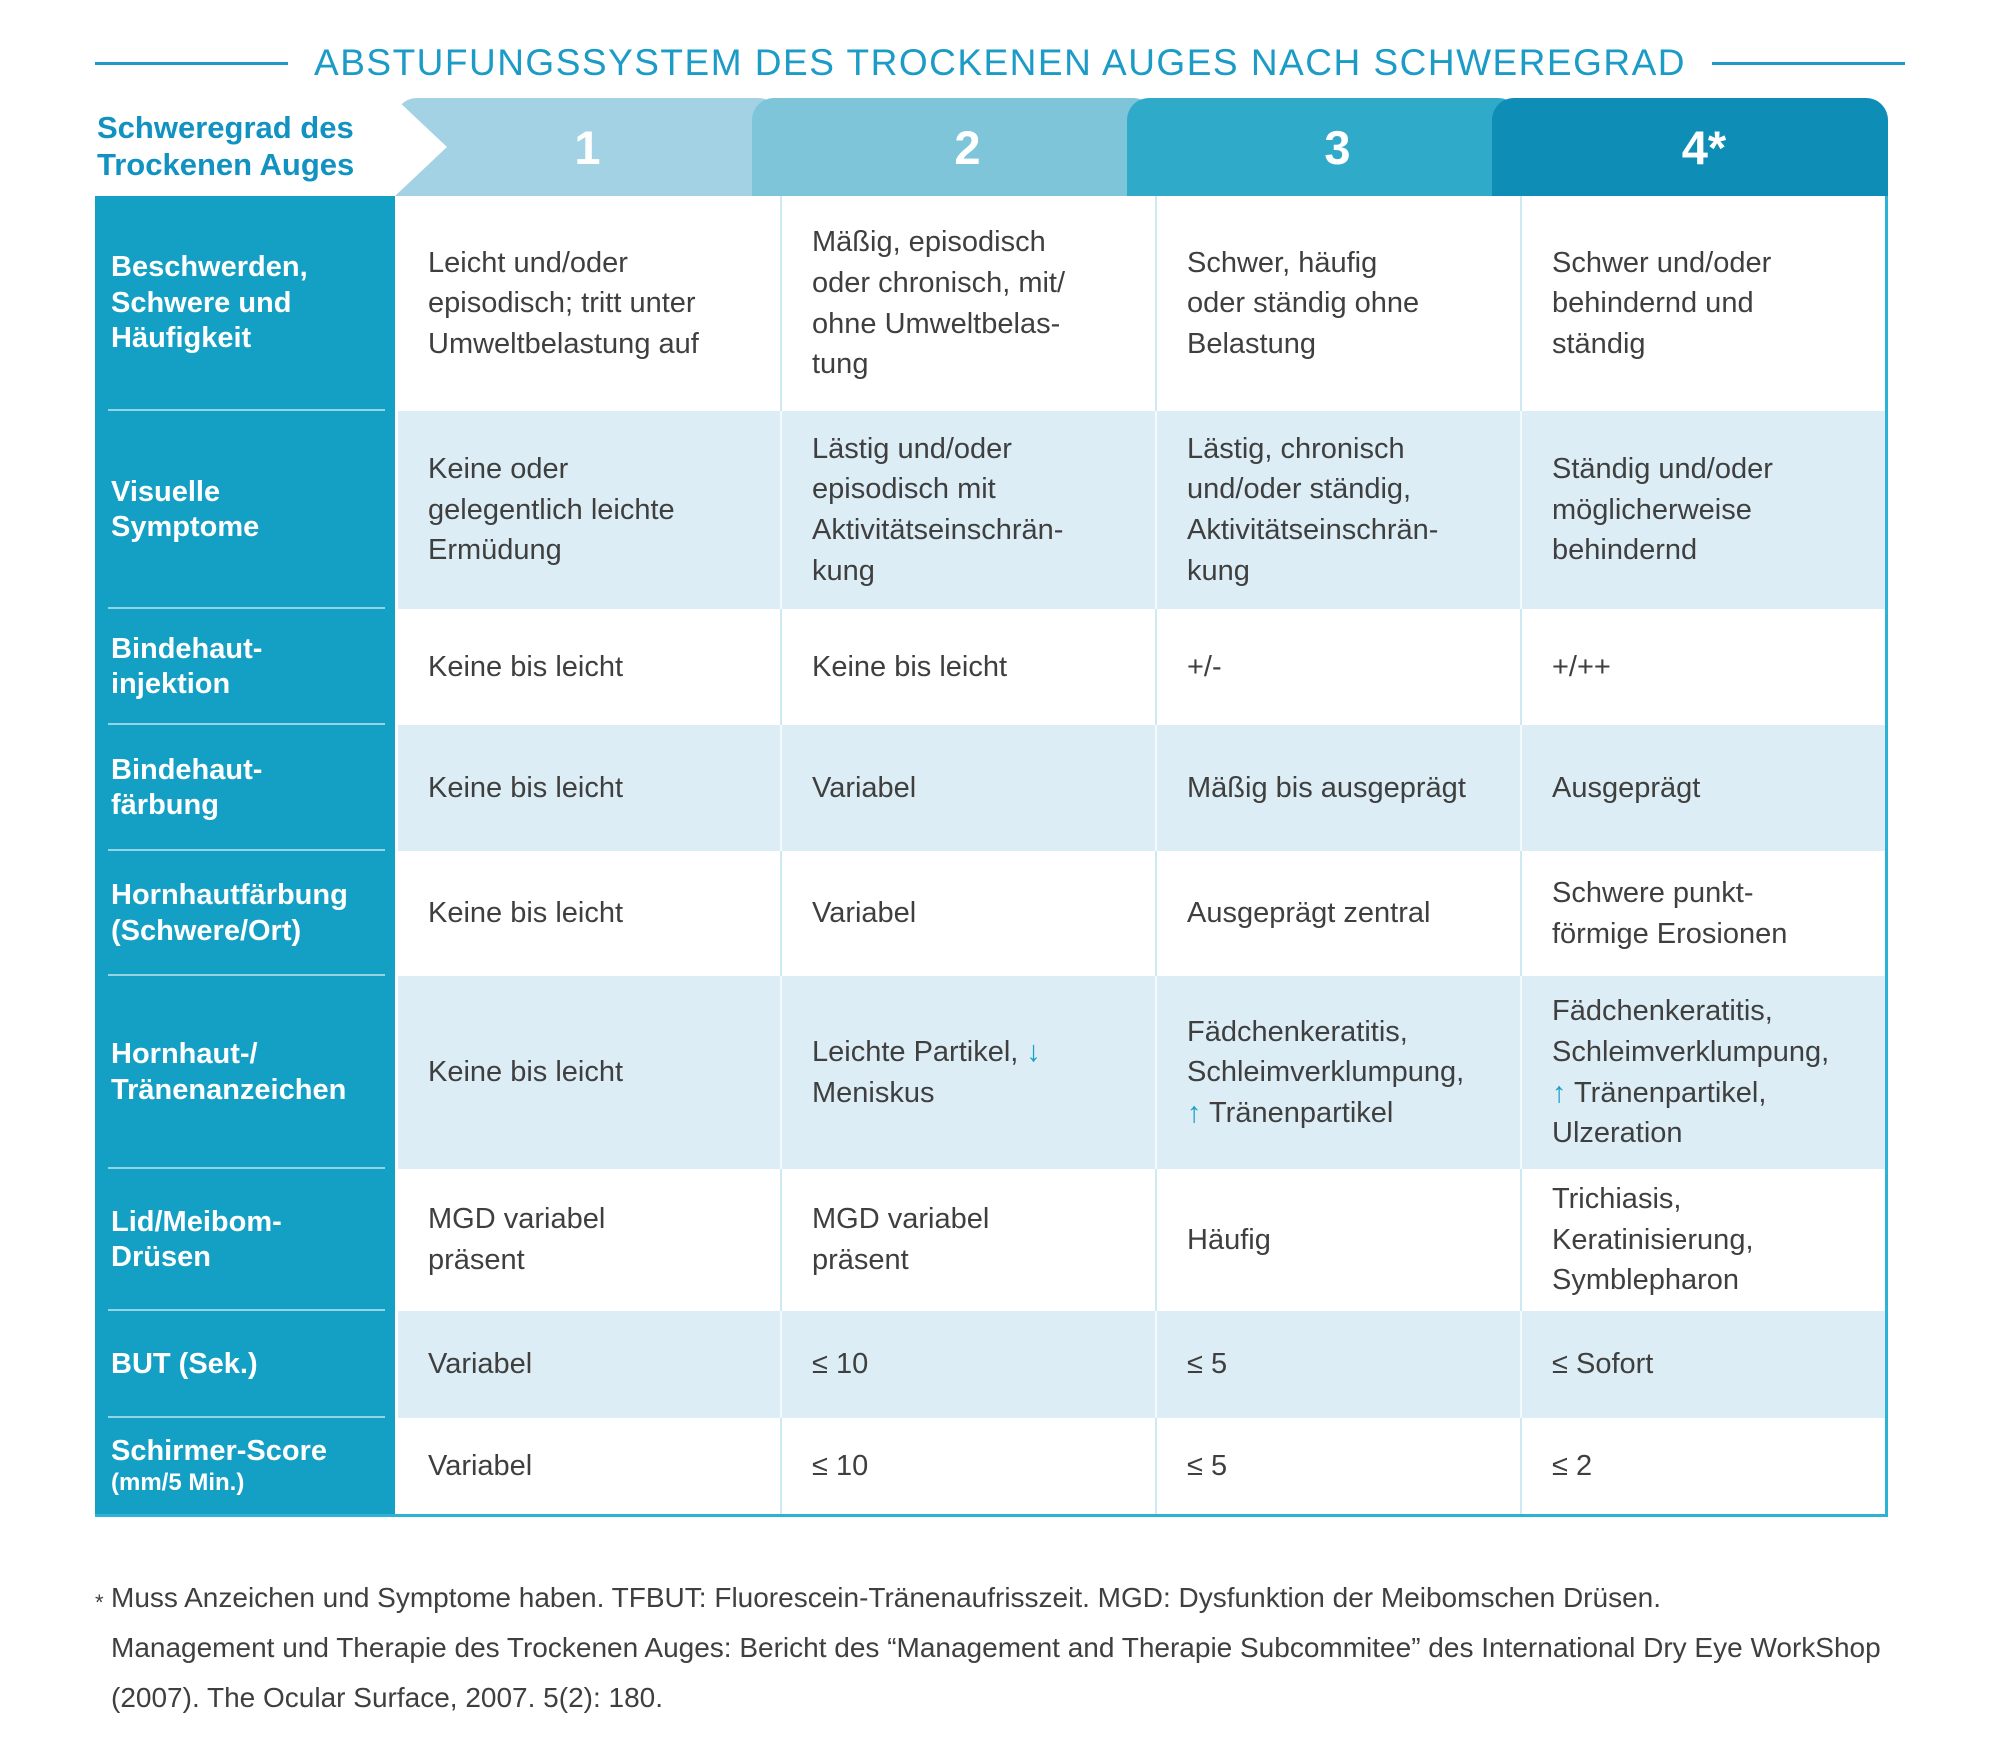 This screenshot has width=2000, height=1758. What do you see at coordinates (226, 164) in the screenshot?
I see `header-label-line2: Trockenen Auges` at bounding box center [226, 164].